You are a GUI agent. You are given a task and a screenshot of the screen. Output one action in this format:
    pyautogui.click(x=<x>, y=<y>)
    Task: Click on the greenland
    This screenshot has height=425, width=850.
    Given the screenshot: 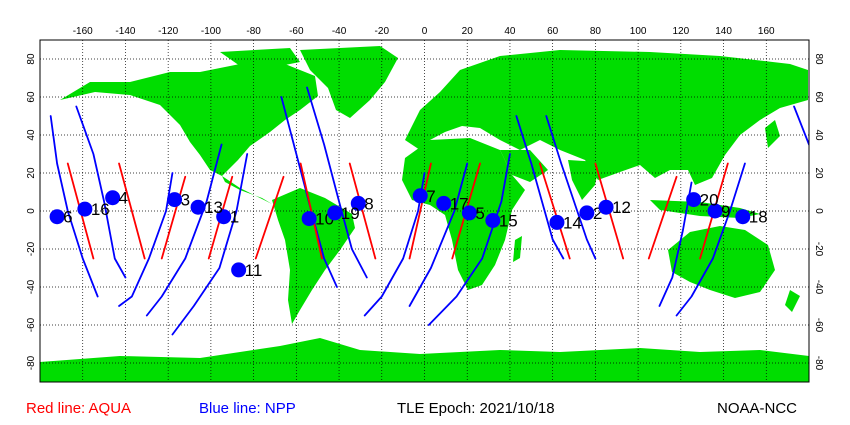 What is the action you would take?
    pyautogui.click(x=349, y=82)
    